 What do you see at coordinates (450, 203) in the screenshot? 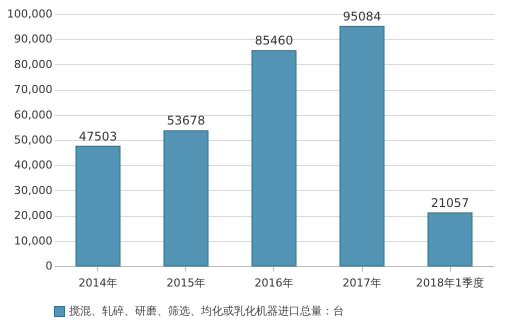
I see `data-label: 21057` at bounding box center [450, 203].